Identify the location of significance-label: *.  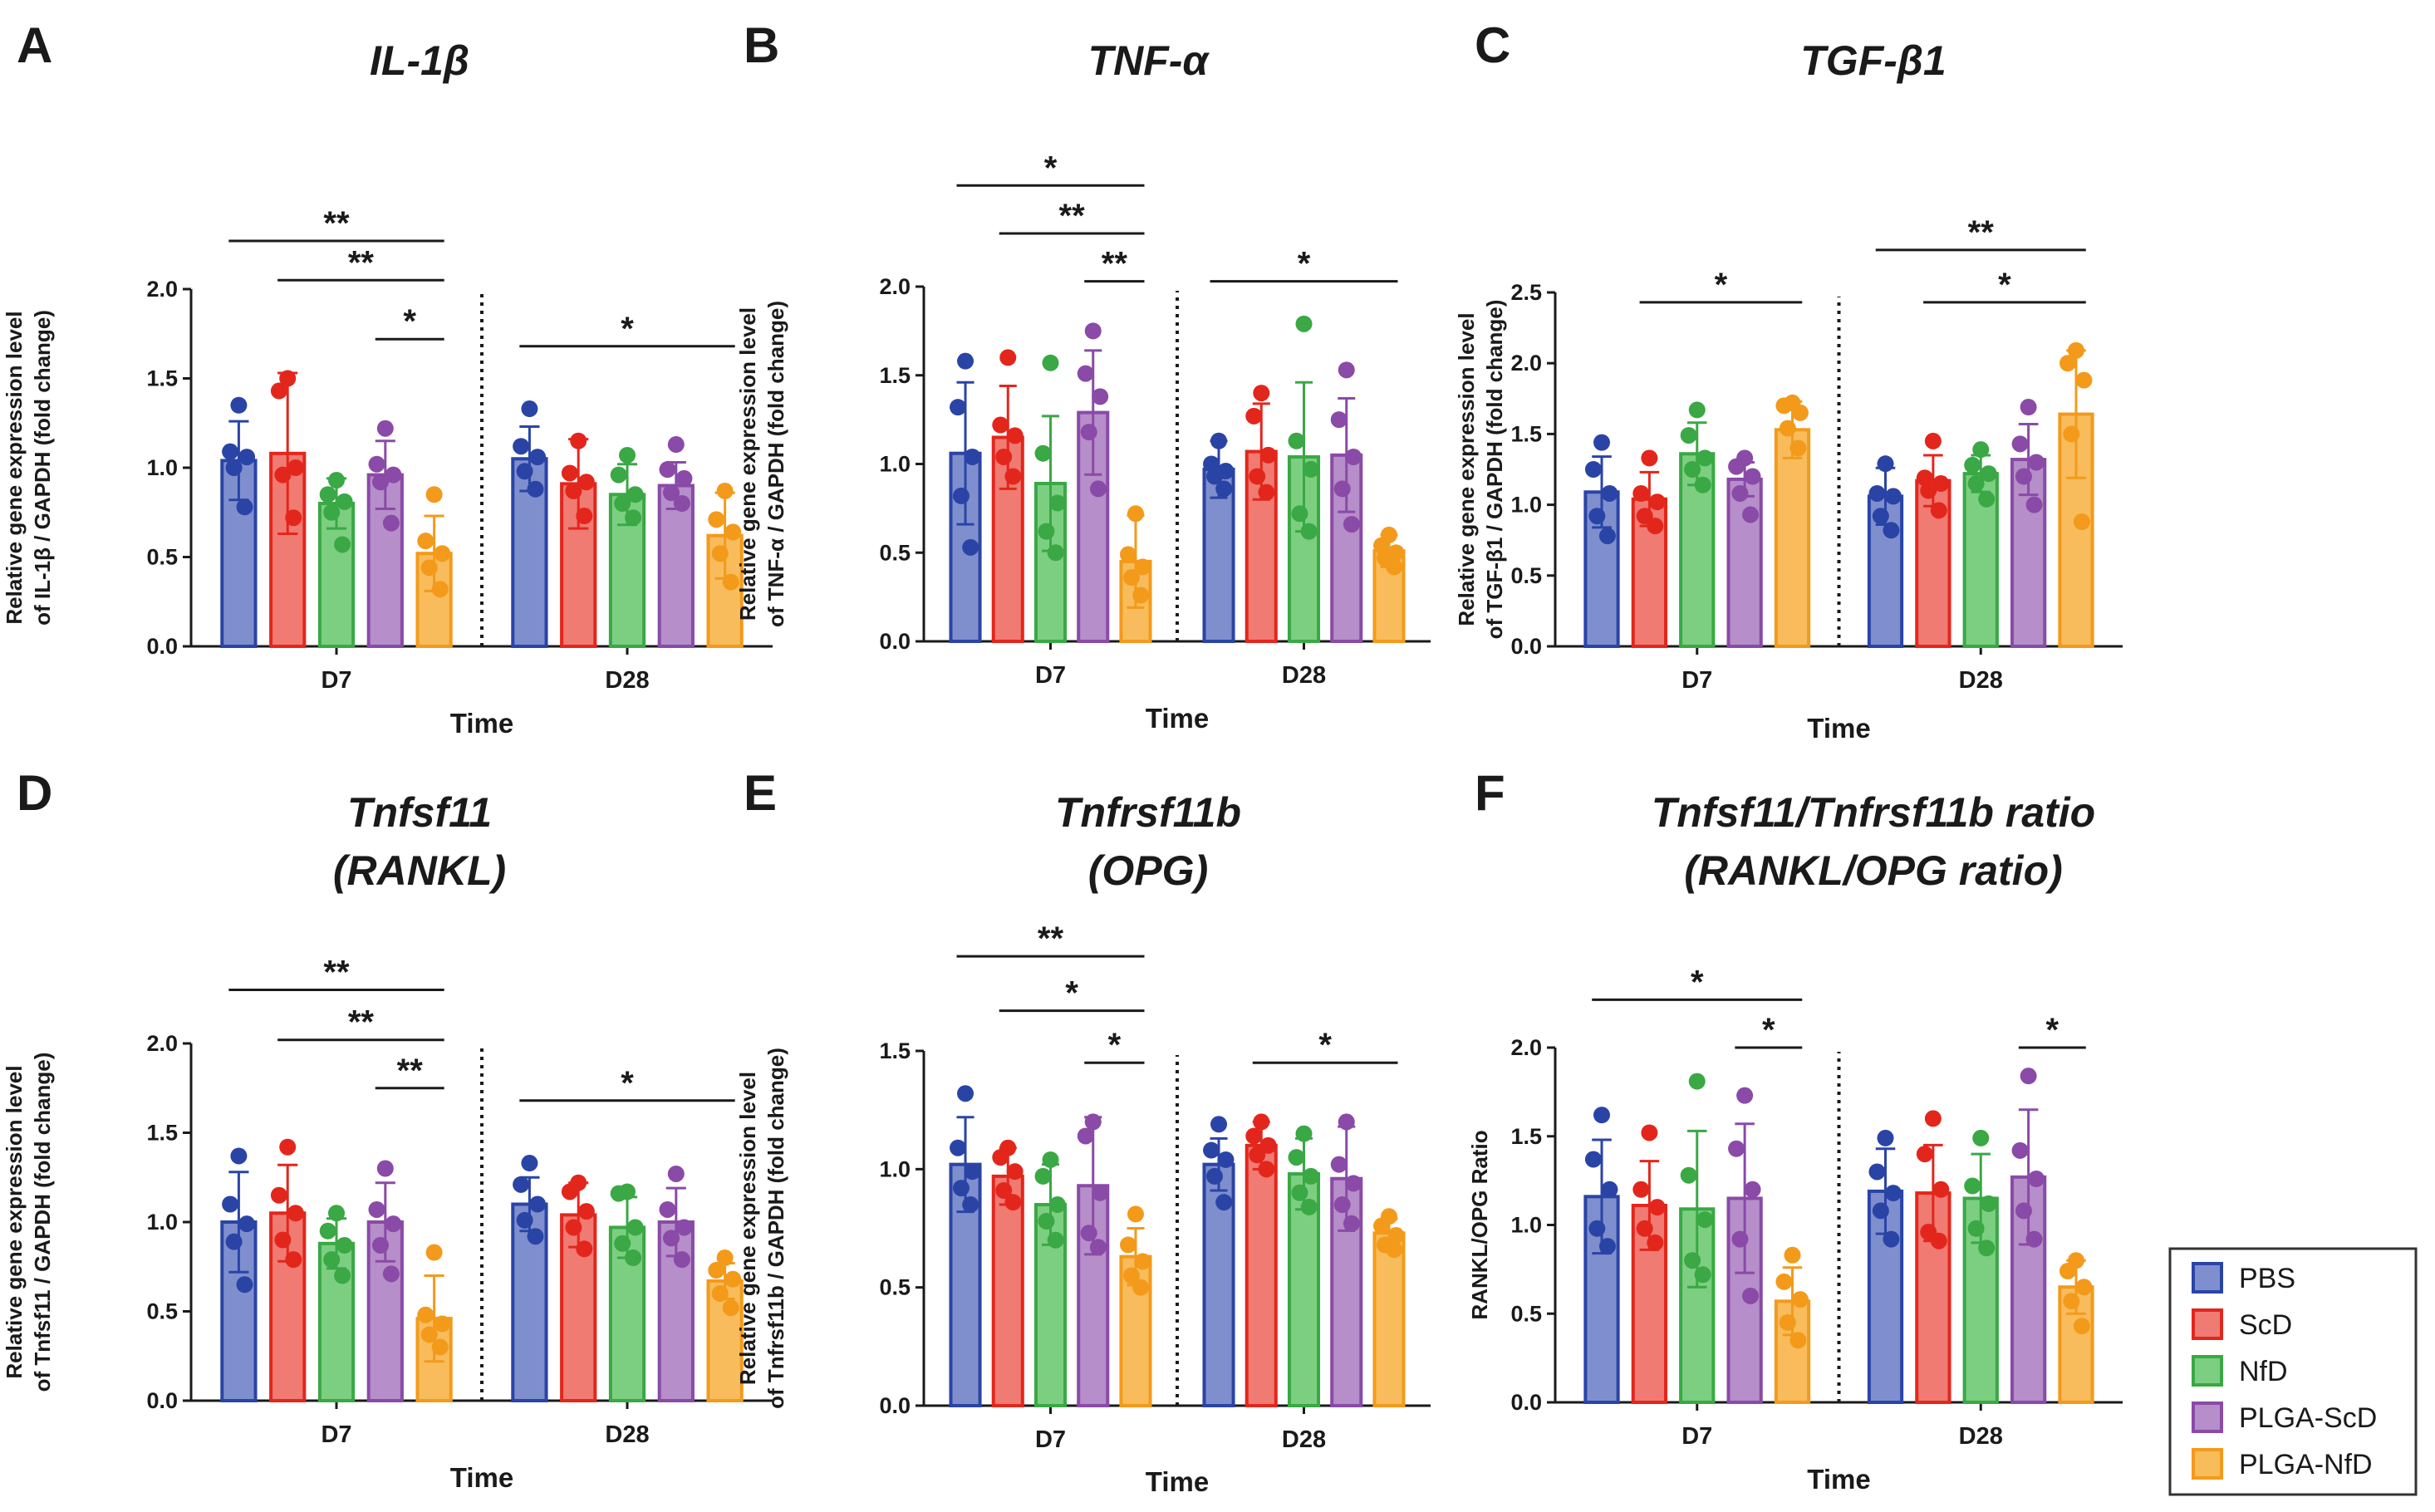
(1115, 1045).